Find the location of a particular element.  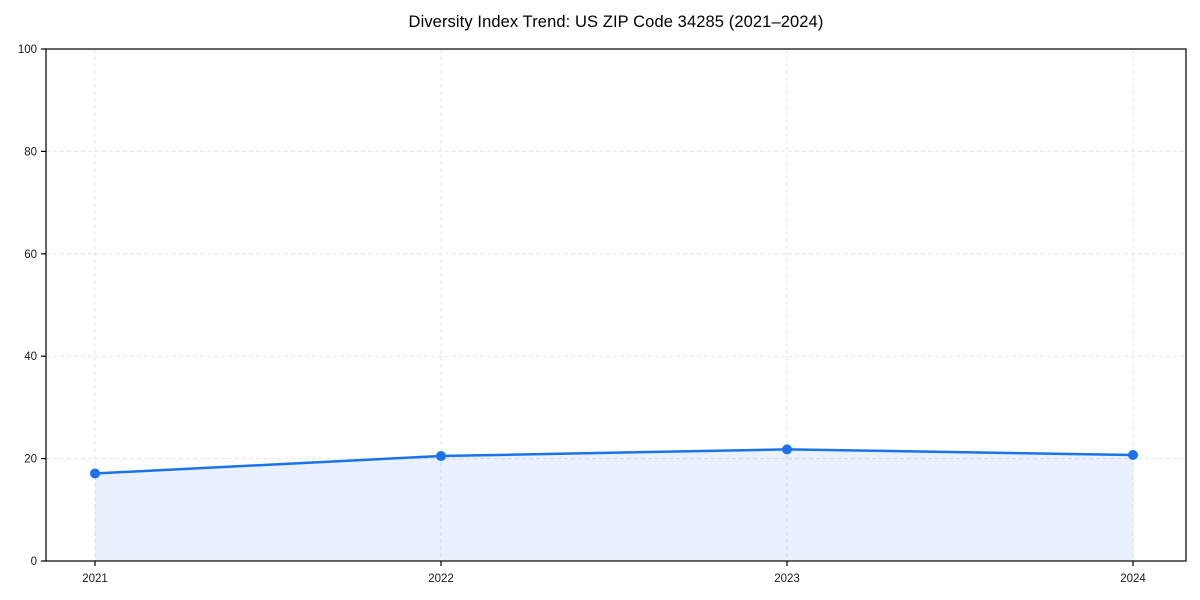

y-tick-label: 60 is located at coordinates (30, 255).